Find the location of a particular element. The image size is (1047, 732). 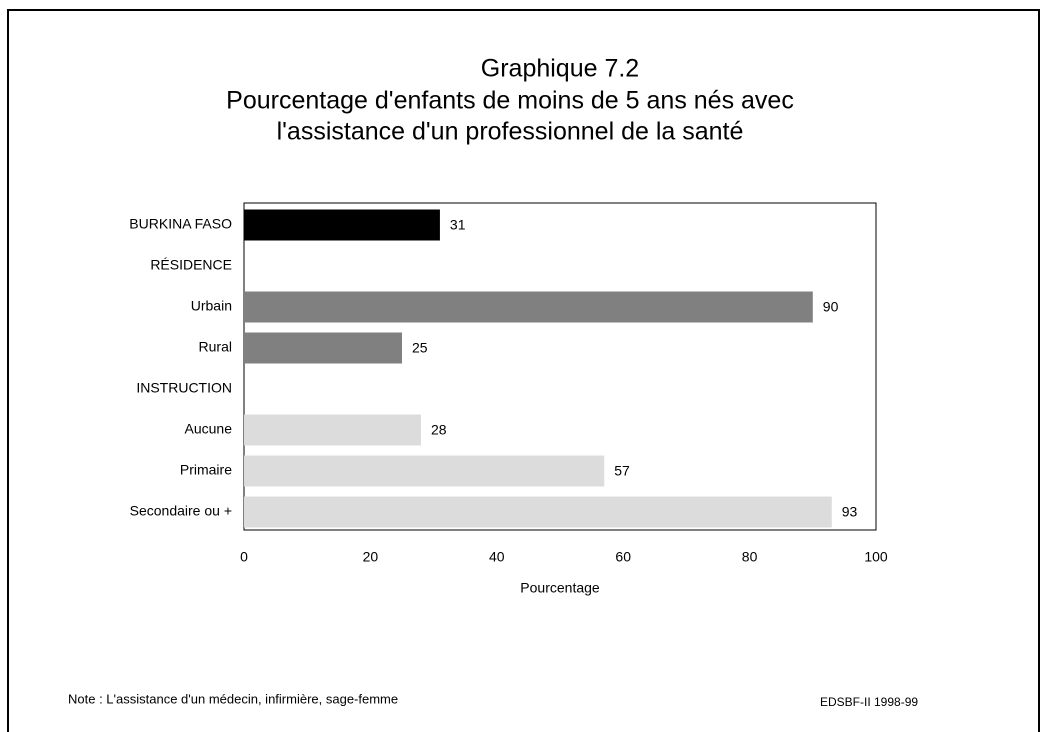

value-label: 90 is located at coordinates (831, 307).